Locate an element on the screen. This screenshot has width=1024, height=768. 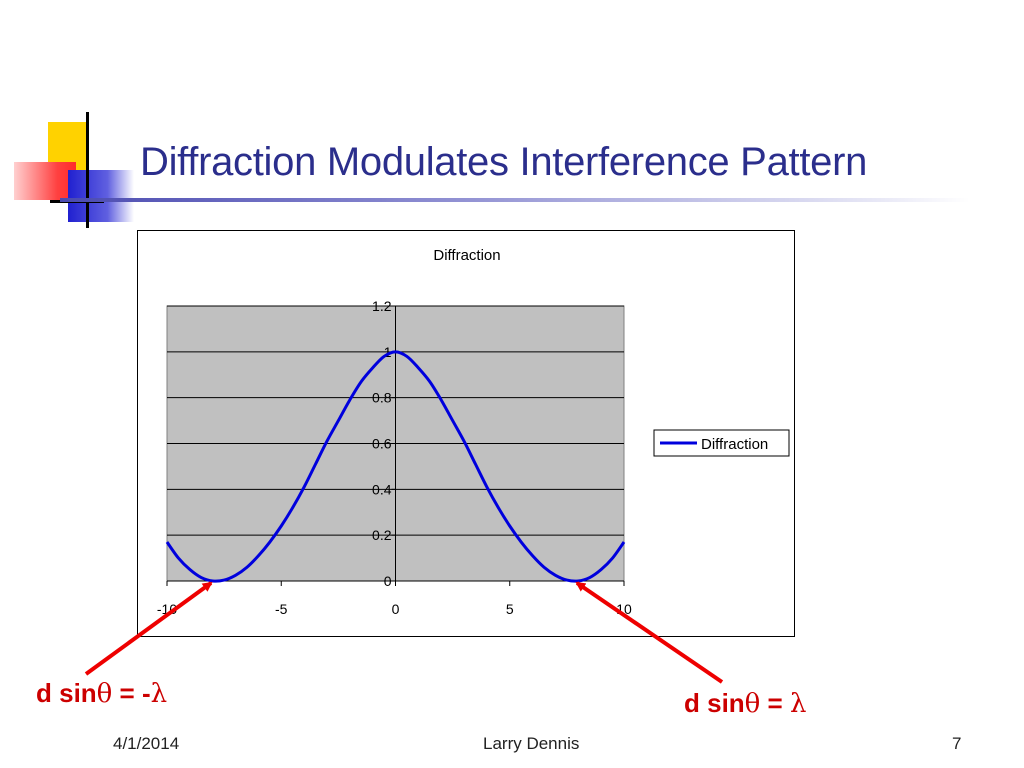
deco-vertical-line is located at coordinates (87, 170).